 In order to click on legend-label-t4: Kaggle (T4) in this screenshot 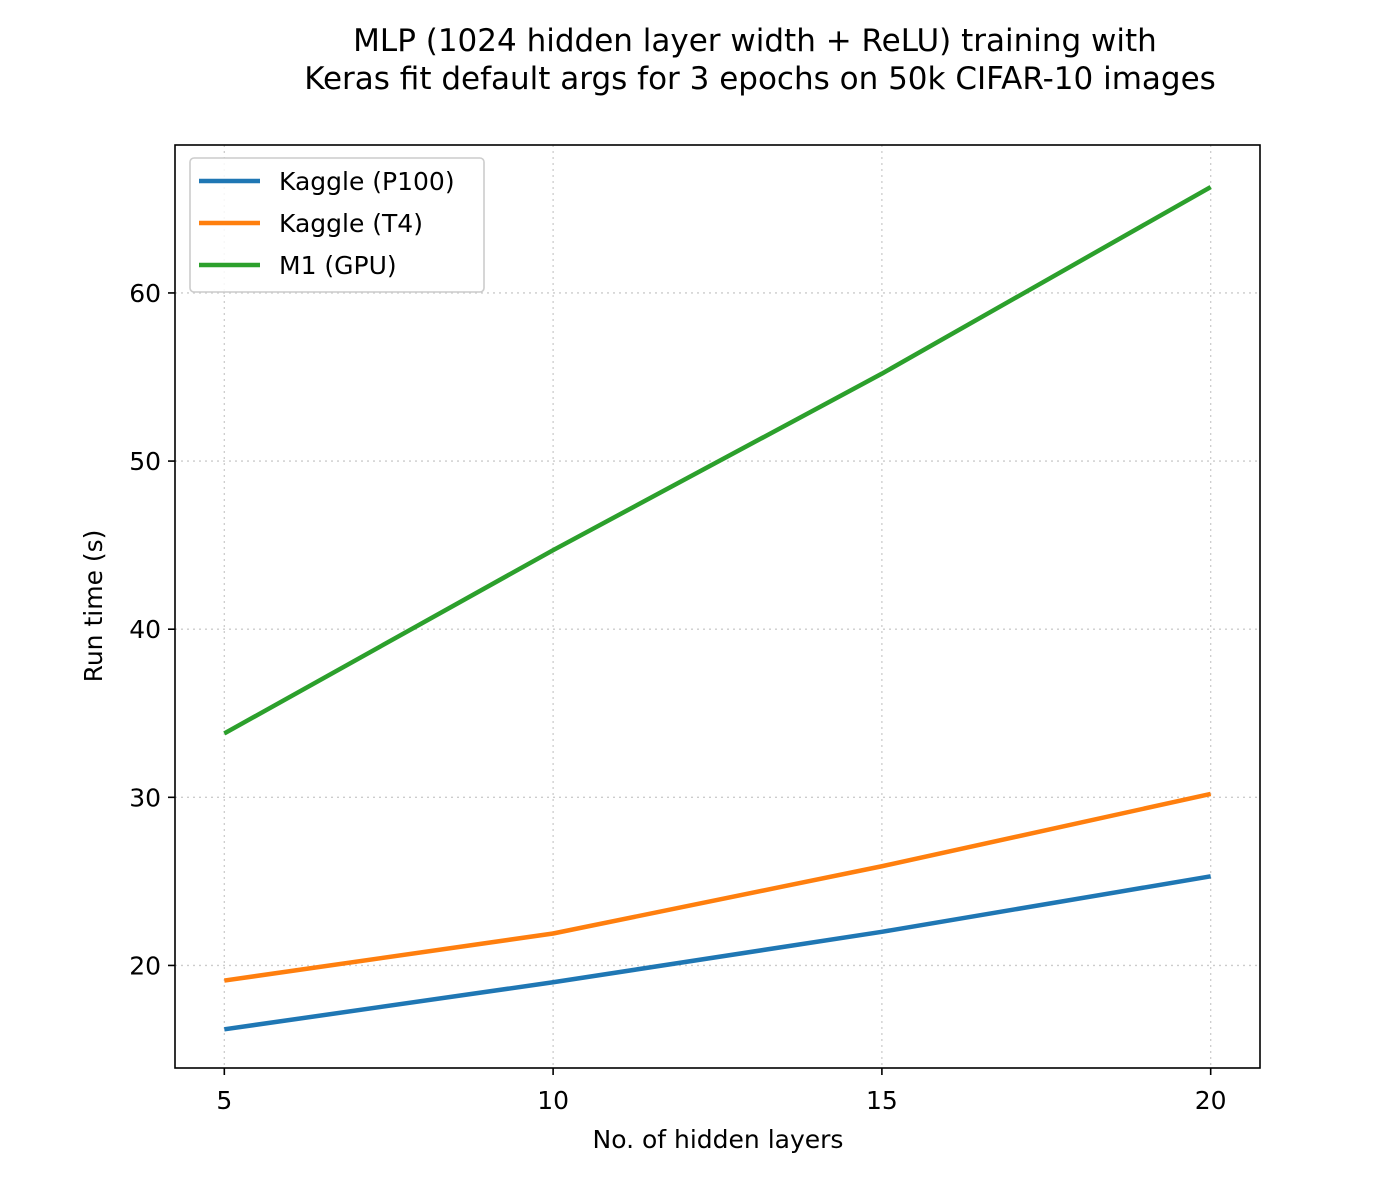, I will do `click(351, 223)`.